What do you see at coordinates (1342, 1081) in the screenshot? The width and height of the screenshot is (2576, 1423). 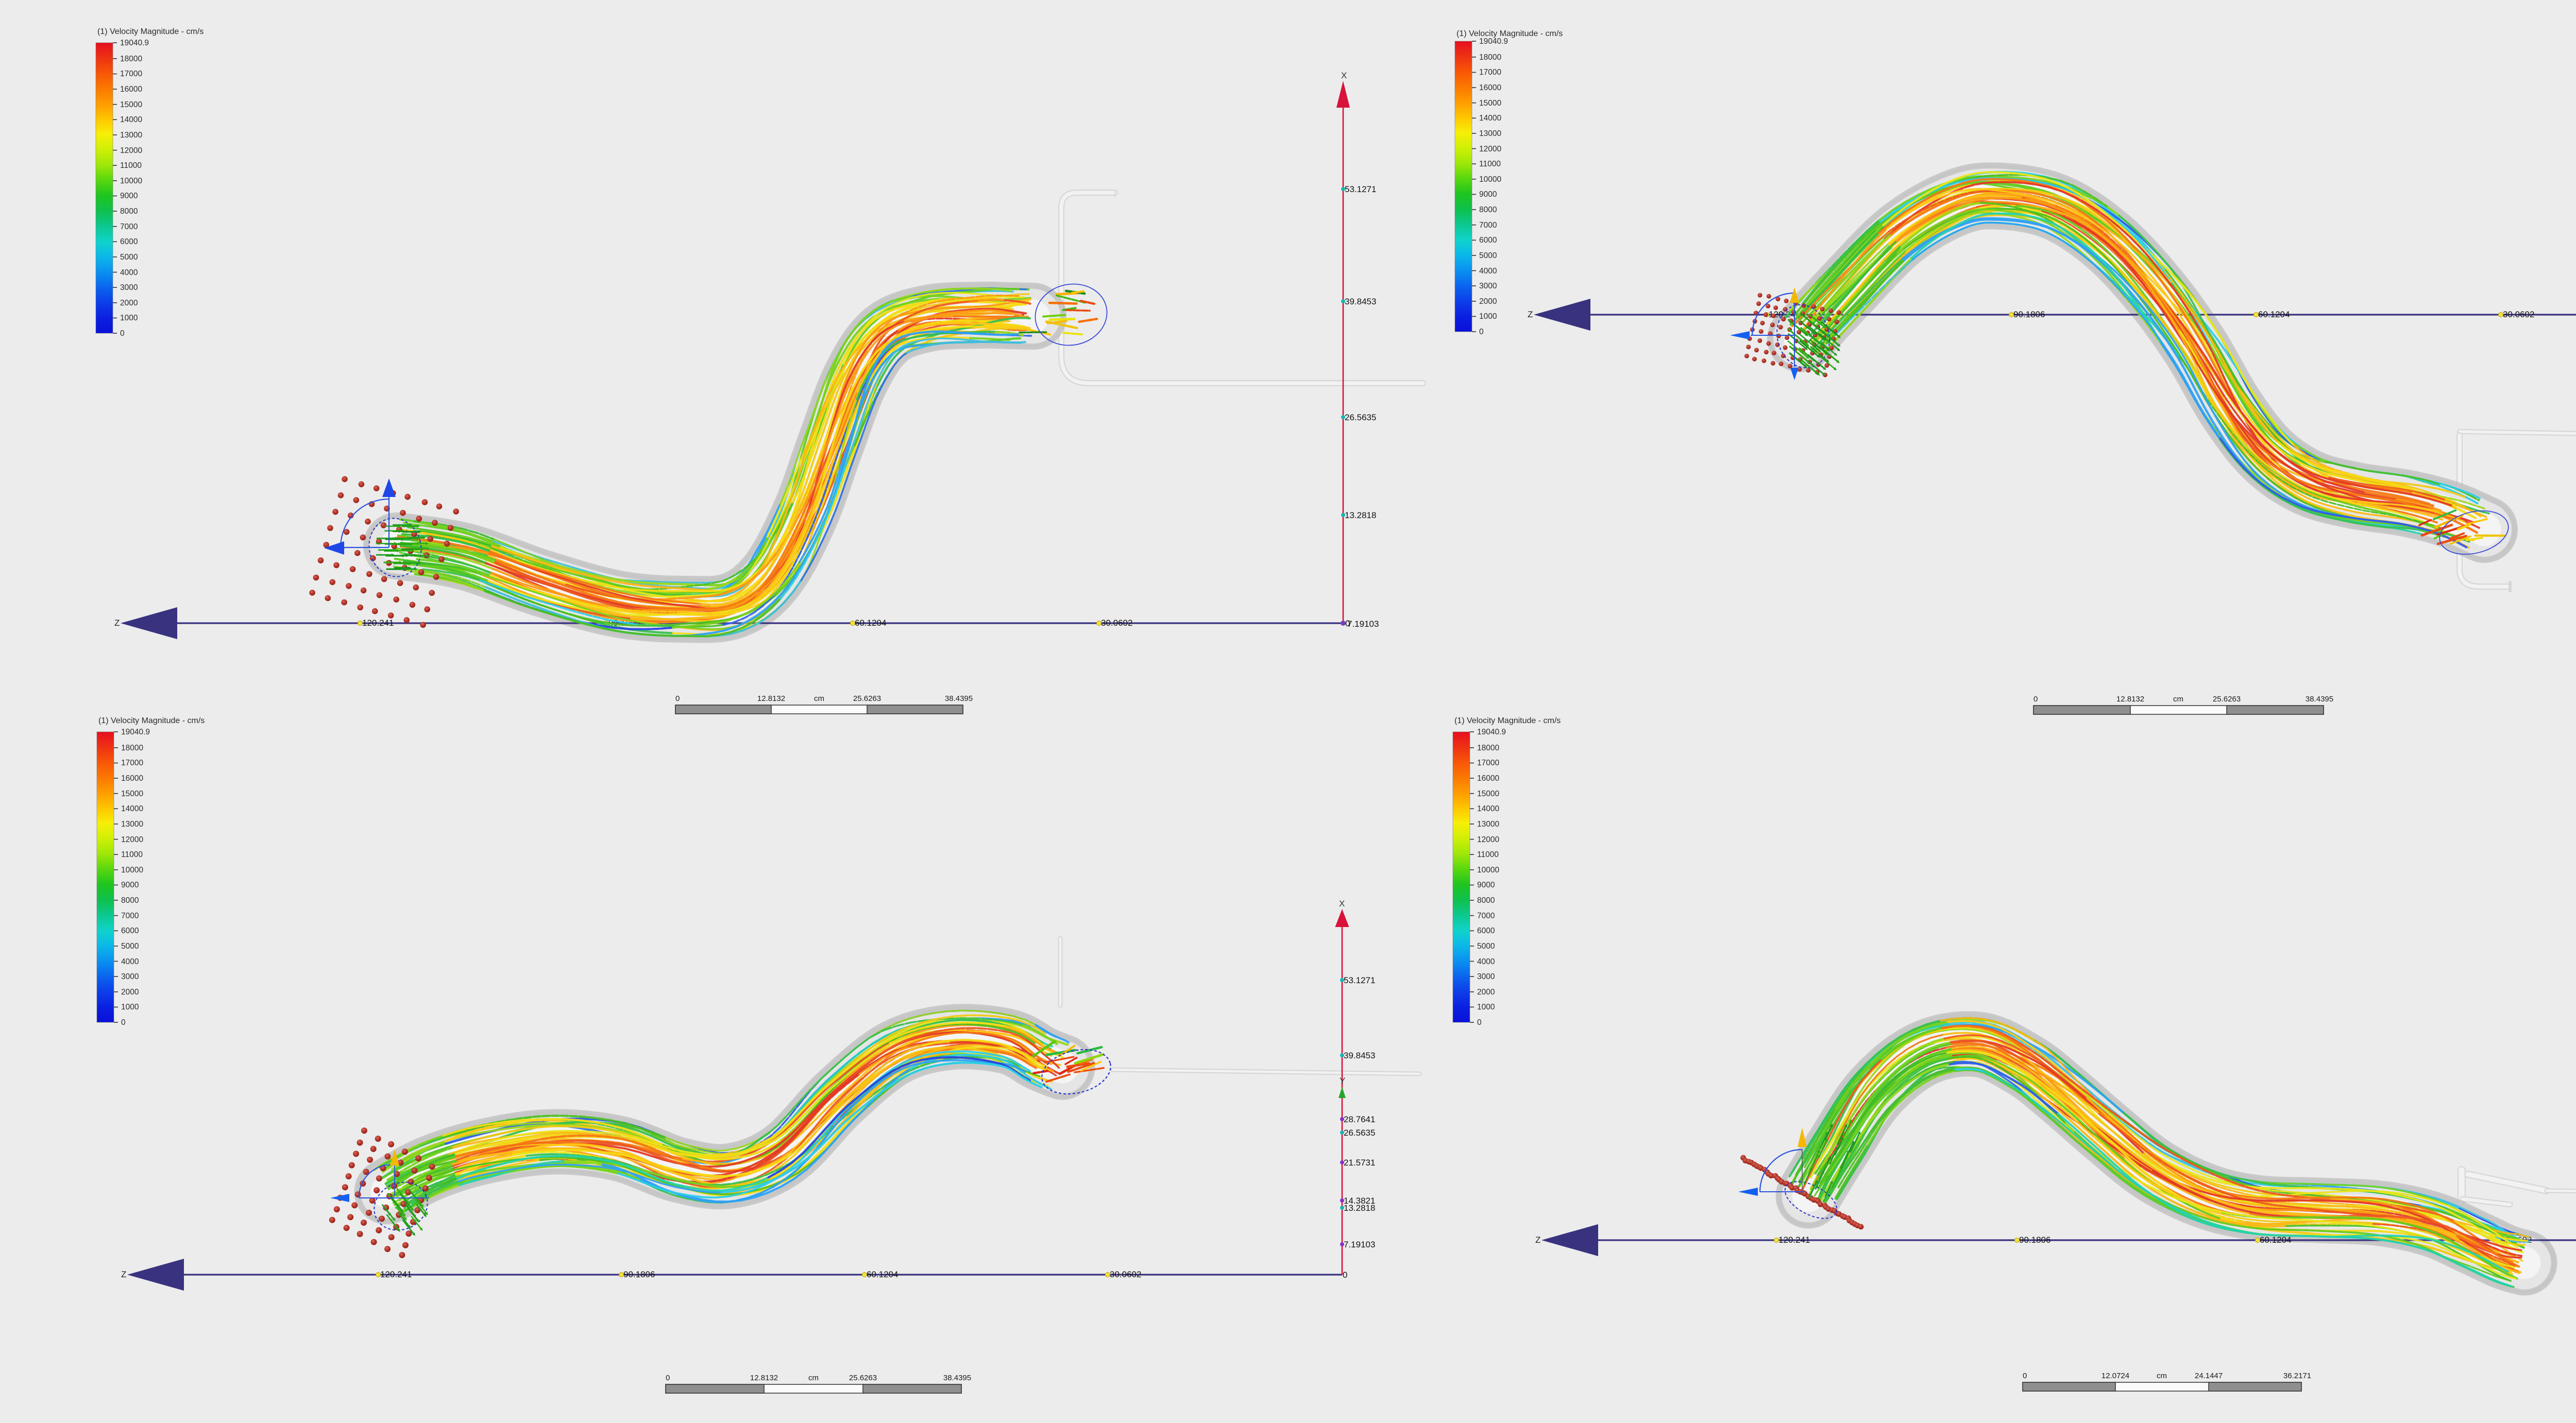 I see `svg-text: Y` at bounding box center [1342, 1081].